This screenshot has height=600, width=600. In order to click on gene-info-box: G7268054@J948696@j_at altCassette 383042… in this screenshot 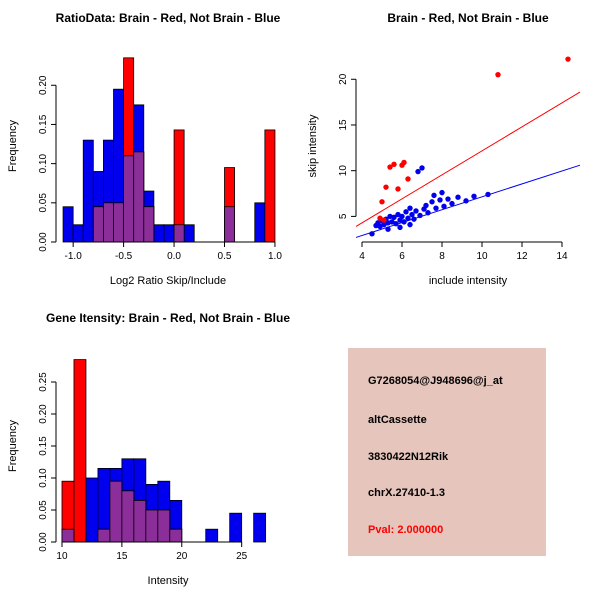, I will do `click(447, 452)`.